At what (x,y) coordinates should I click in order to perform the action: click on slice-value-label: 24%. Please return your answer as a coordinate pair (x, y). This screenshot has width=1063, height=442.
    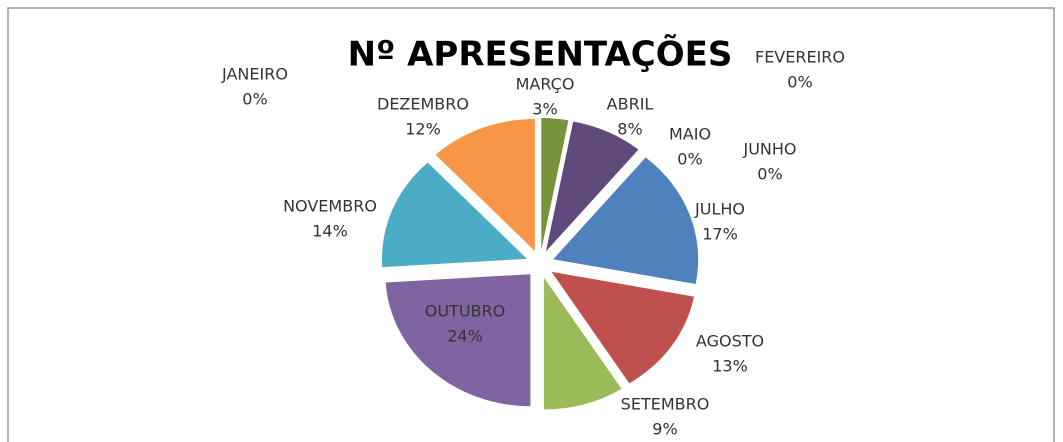
    Looking at the image, I should click on (465, 336).